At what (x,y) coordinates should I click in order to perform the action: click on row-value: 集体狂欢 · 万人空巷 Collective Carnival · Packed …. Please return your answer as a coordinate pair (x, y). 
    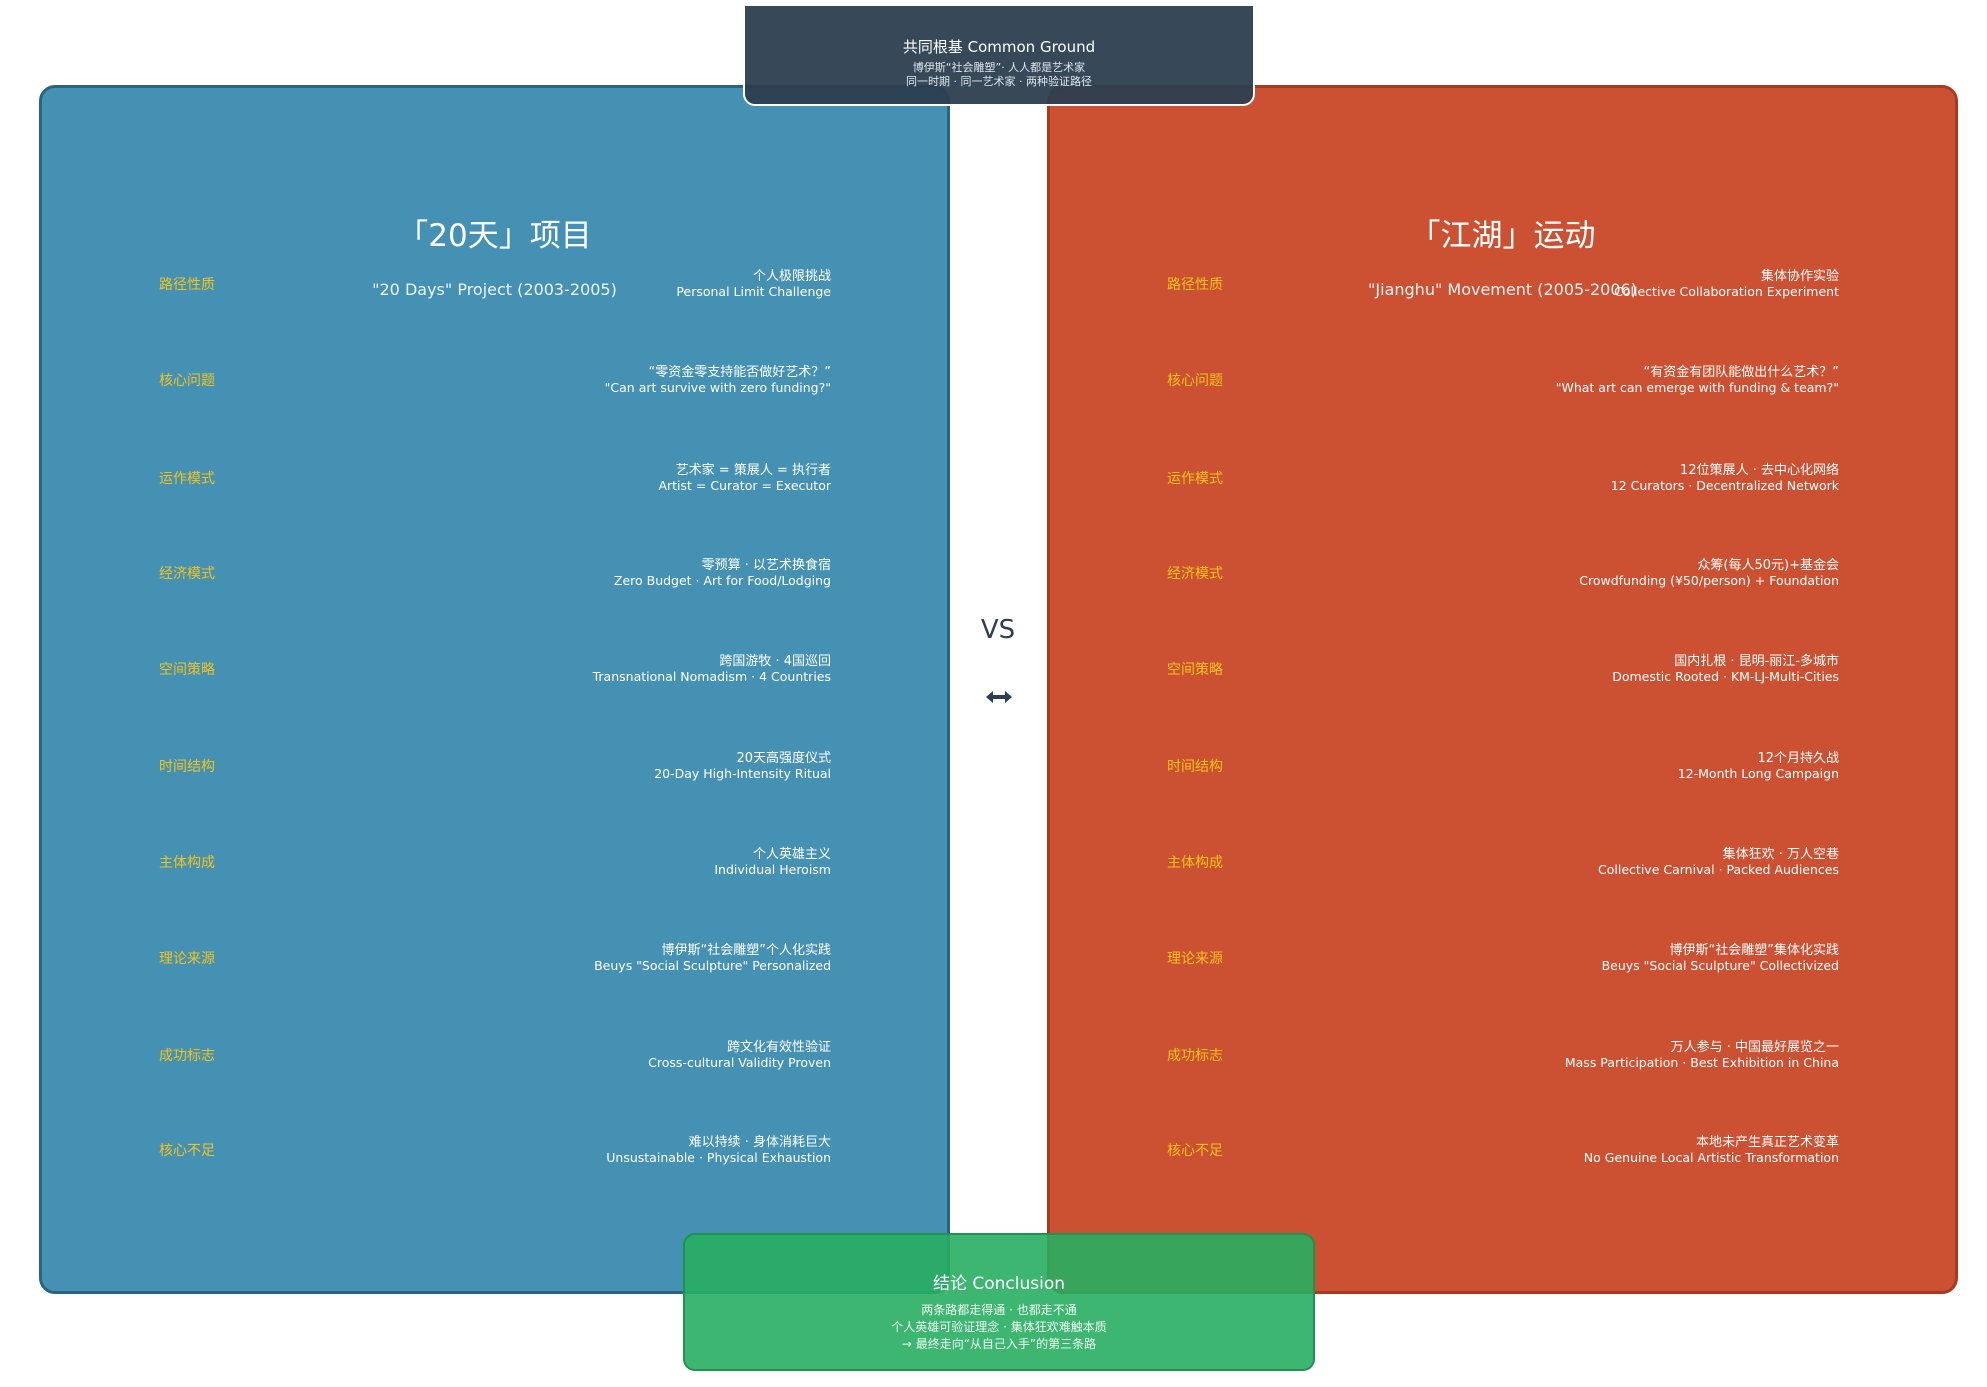
    Looking at the image, I should click on (1718, 862).